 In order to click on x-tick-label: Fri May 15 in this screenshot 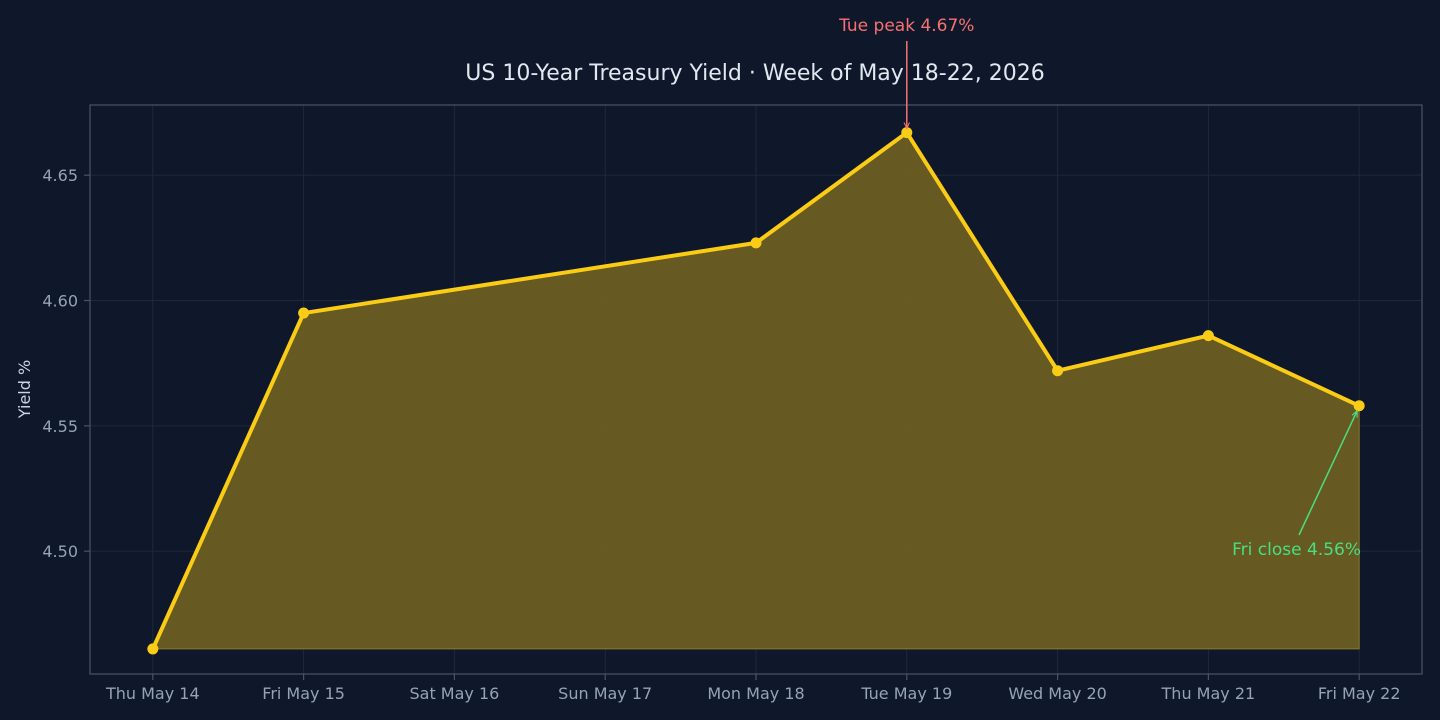, I will do `click(303, 693)`.